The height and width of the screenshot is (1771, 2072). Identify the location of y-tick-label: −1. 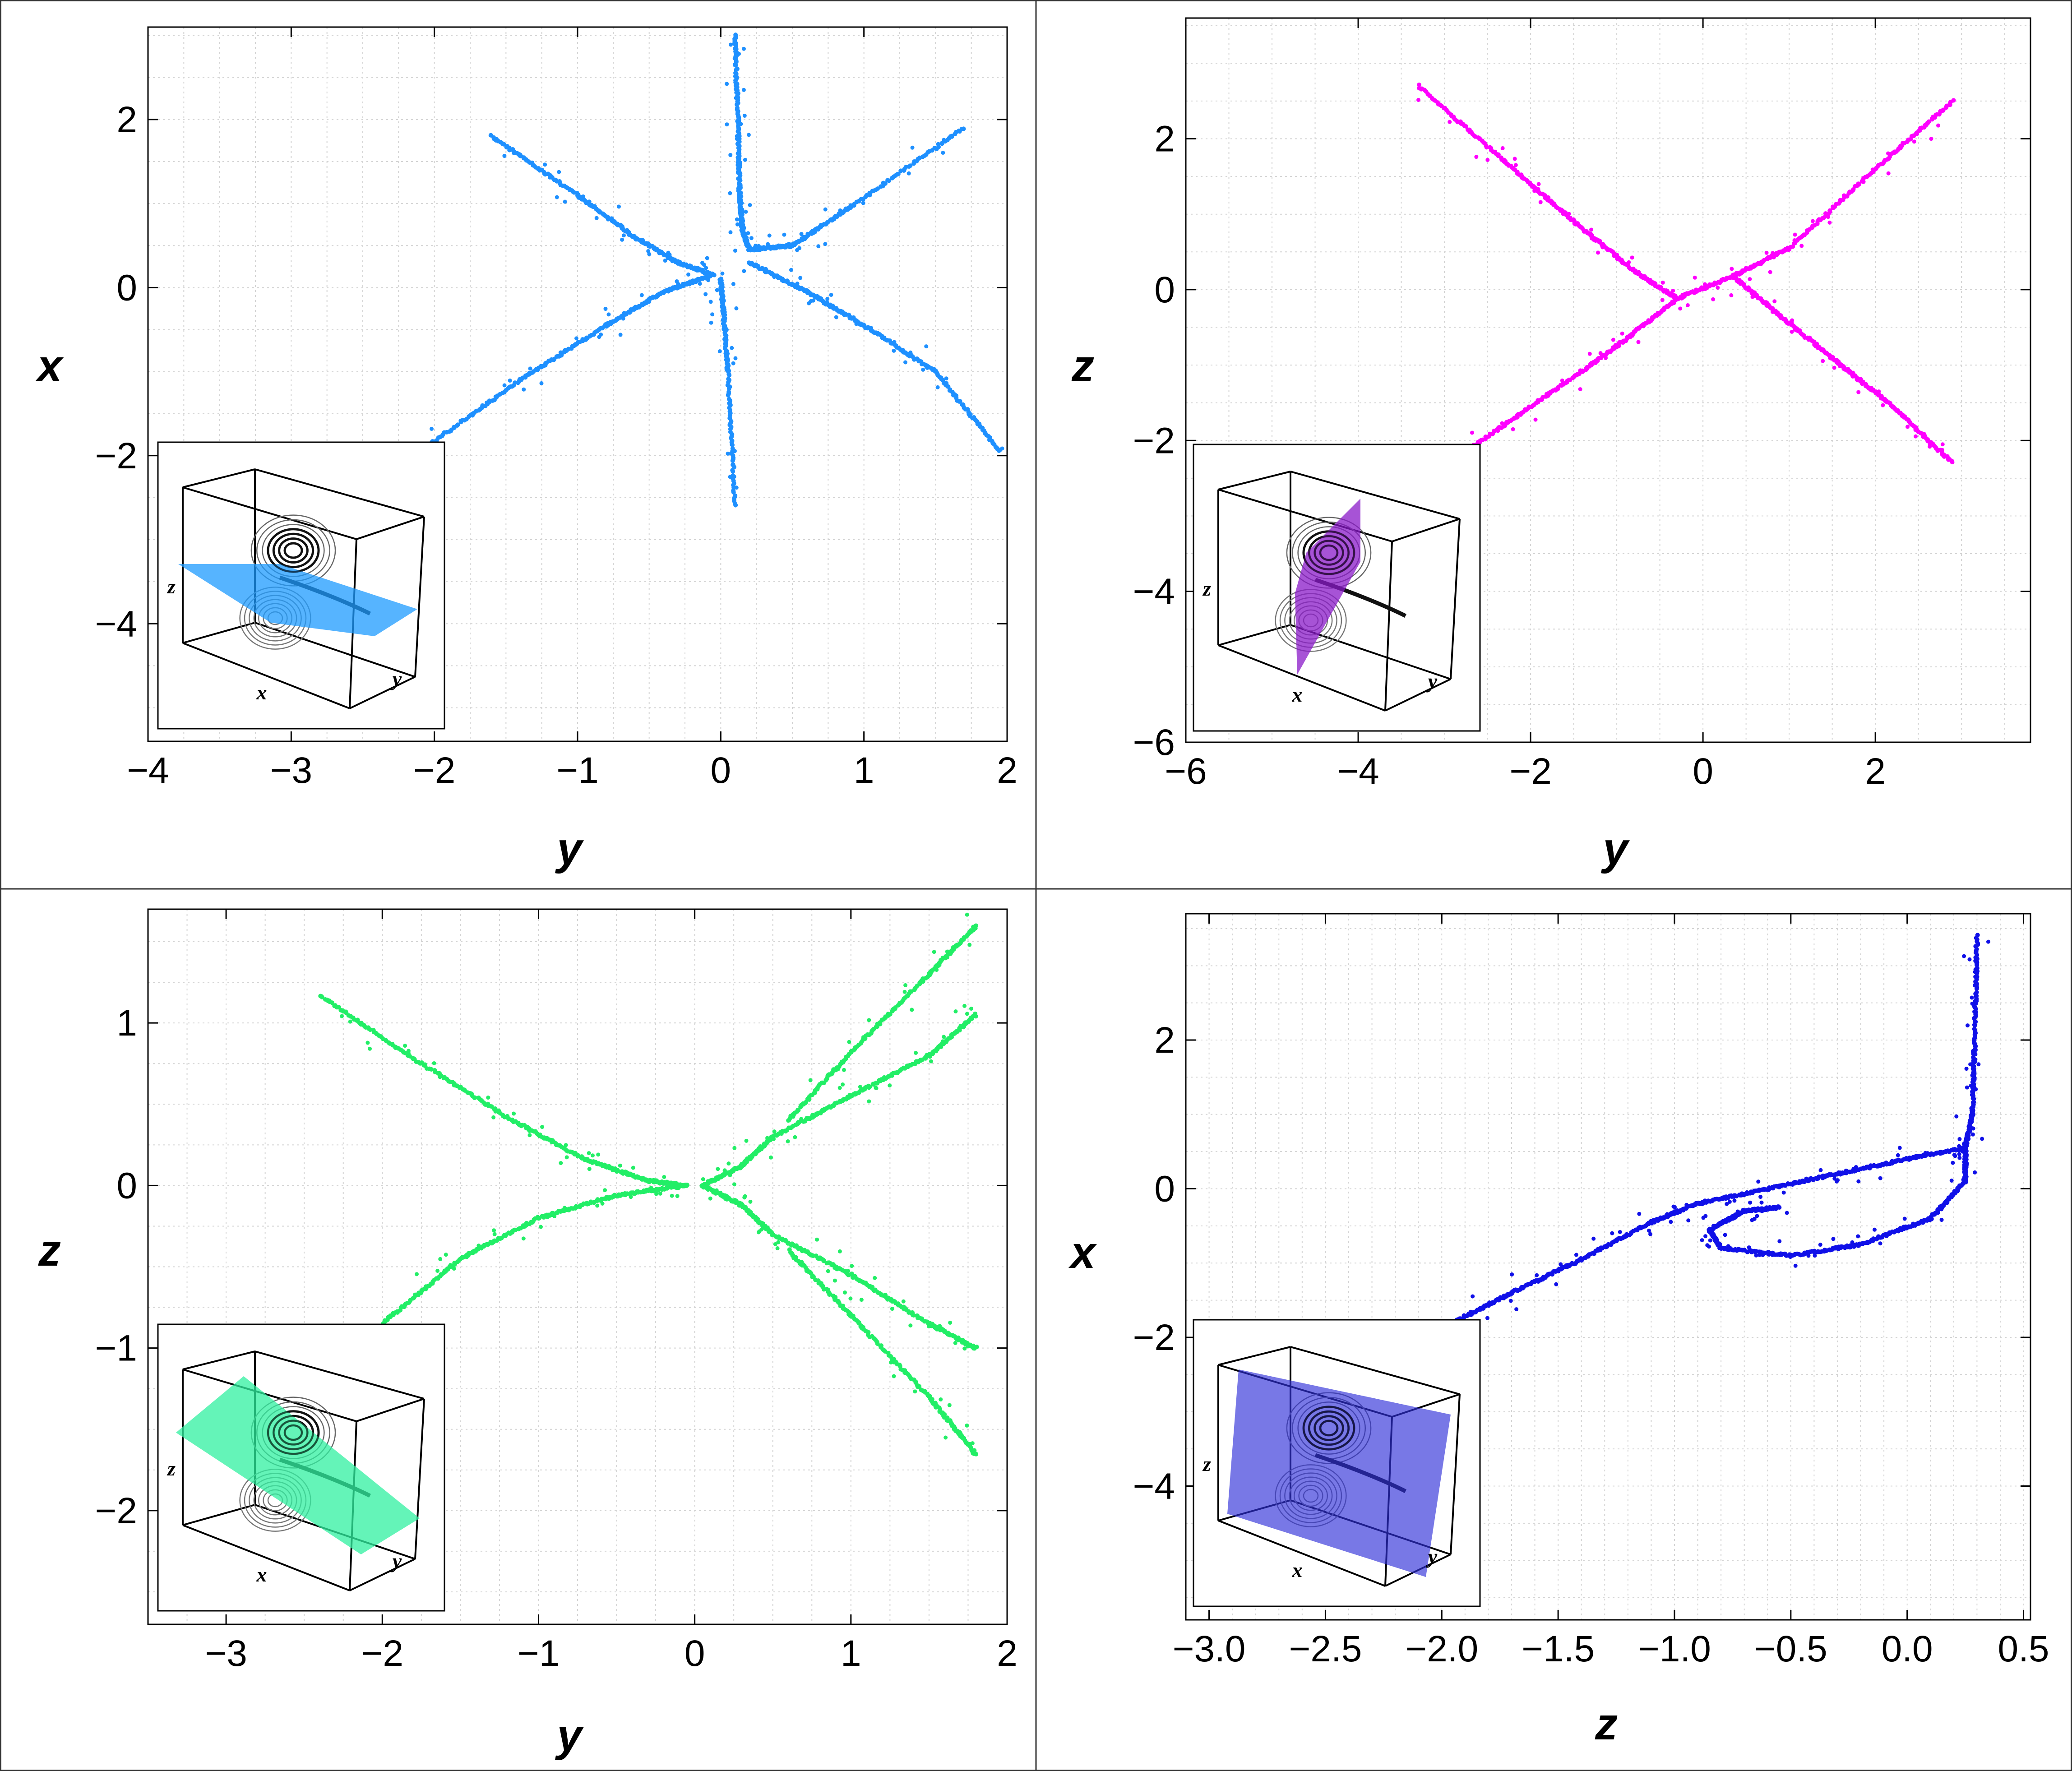
(116, 1348).